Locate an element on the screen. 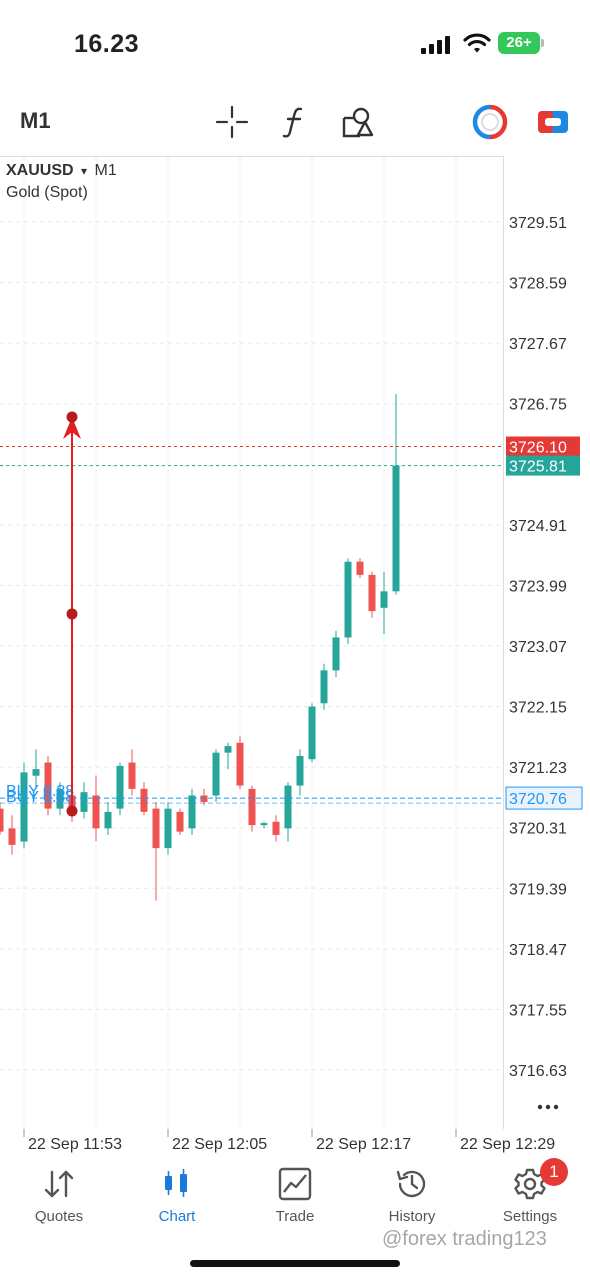  settings-notification-badge: 1 is located at coordinates (554, 1172).